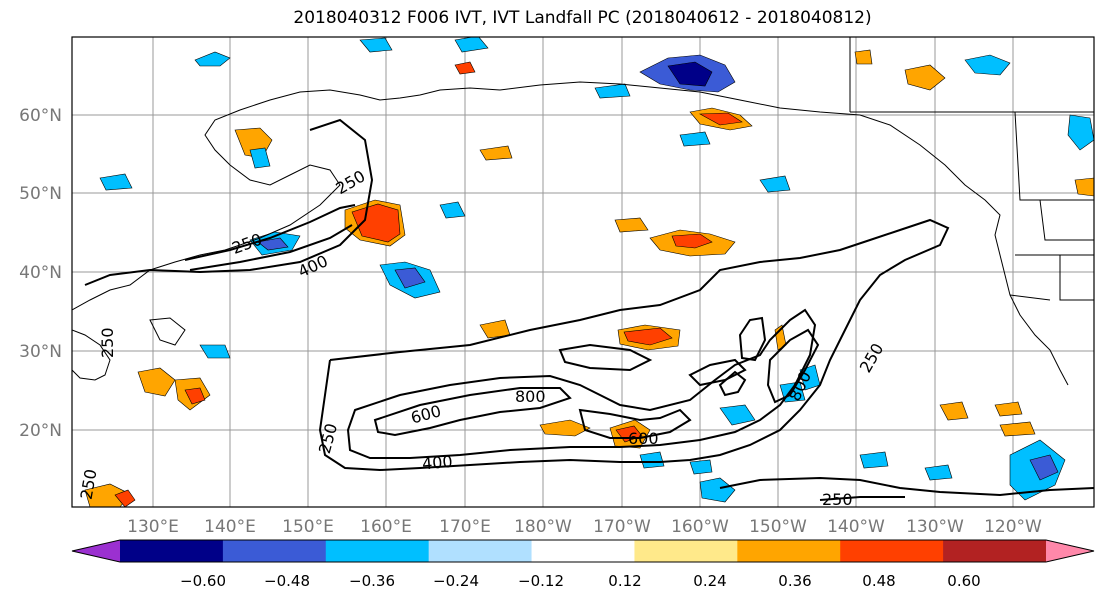 The image size is (1105, 601). I want to click on lon-label: 130°W, so click(935, 527).